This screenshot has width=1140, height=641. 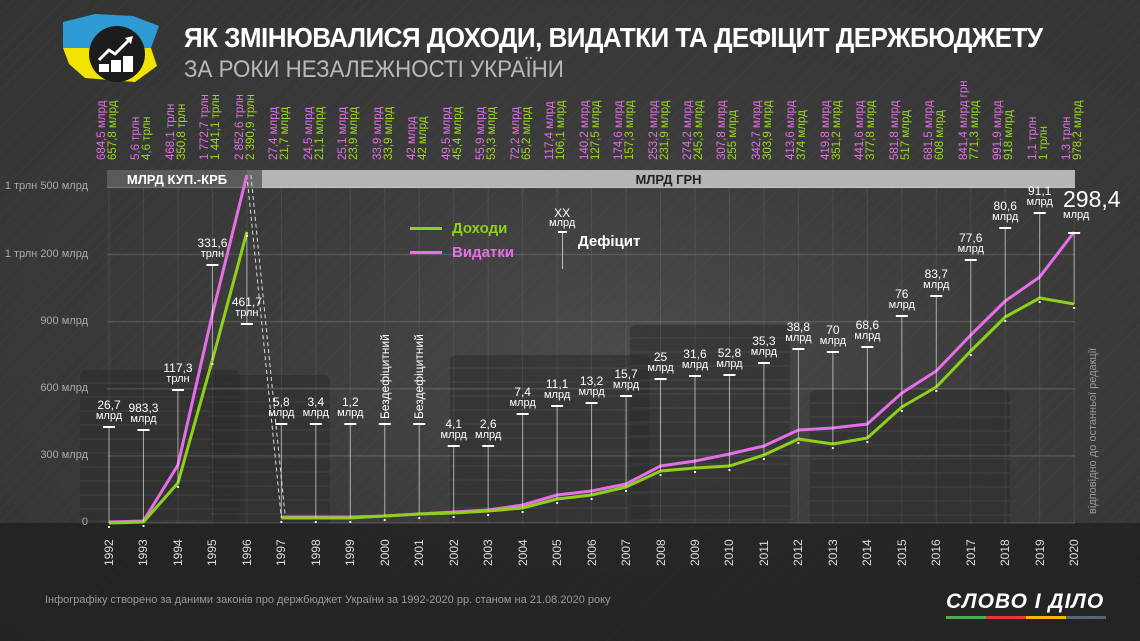 What do you see at coordinates (522, 552) in the screenshot?
I see `x-tick-label: 2004` at bounding box center [522, 552].